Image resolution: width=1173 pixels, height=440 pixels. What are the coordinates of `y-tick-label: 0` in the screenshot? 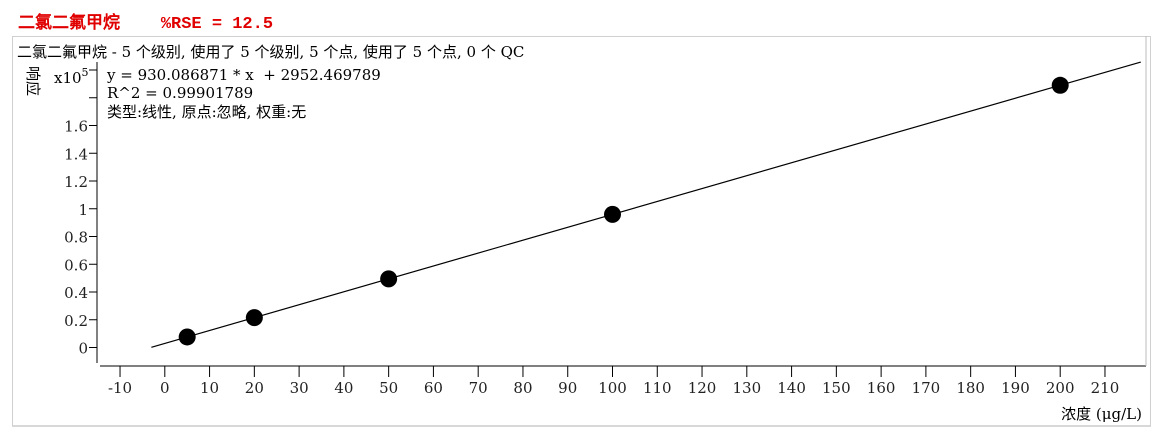 It's located at (83, 349).